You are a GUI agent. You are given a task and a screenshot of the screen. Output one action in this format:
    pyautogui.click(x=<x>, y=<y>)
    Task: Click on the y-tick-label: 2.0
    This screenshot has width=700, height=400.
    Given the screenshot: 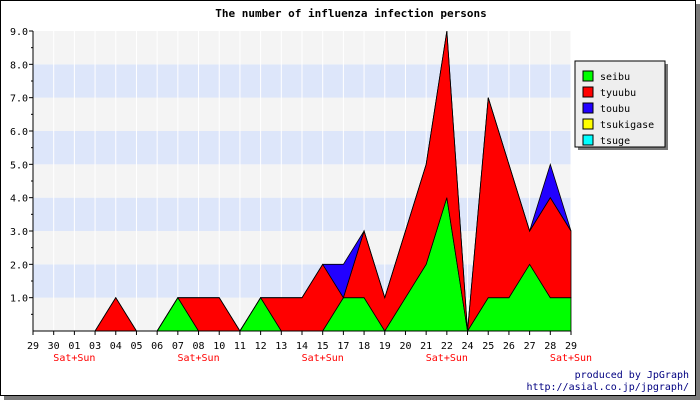 What is the action you would take?
    pyautogui.click(x=19, y=265)
    